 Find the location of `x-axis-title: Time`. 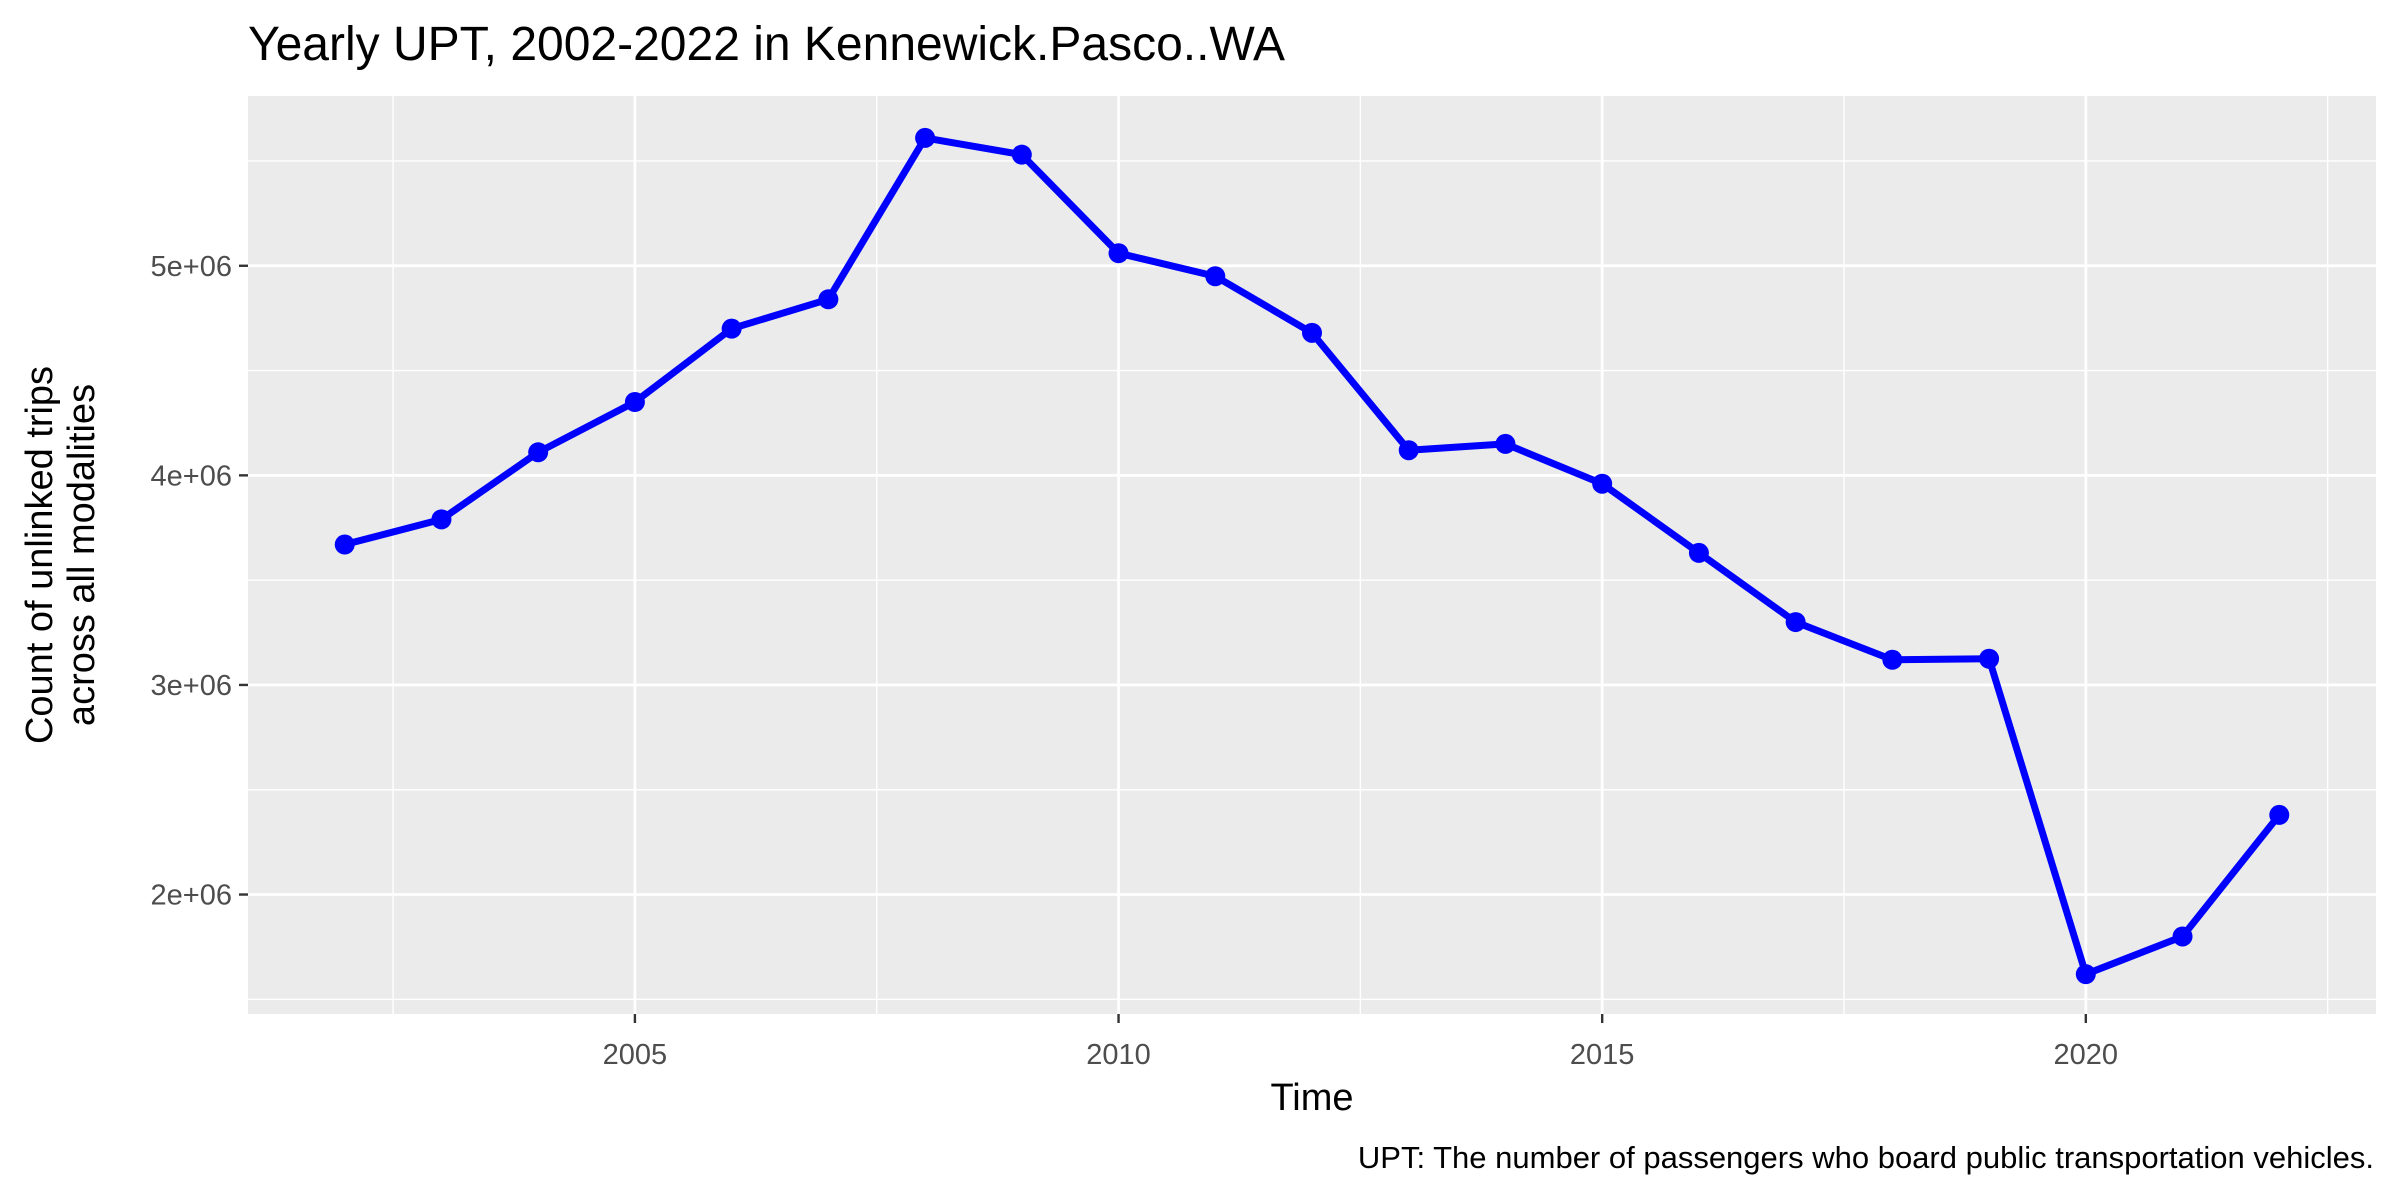

x-axis-title: Time is located at coordinates (1311, 1098).